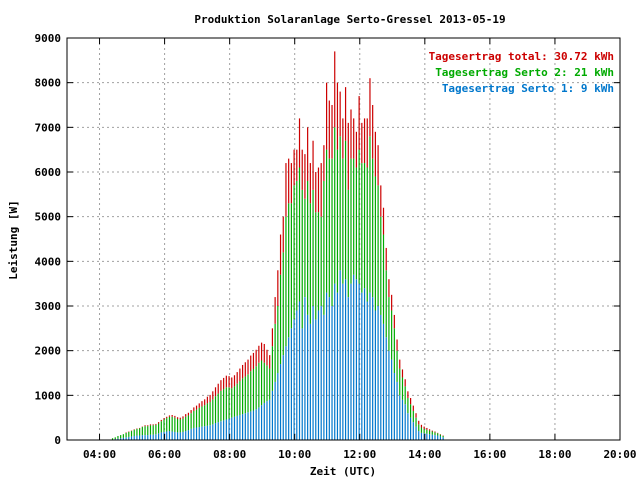 This screenshot has width=640, height=480. What do you see at coordinates (48, 351) in the screenshot?
I see `y-tick-label: 2000` at bounding box center [48, 351].